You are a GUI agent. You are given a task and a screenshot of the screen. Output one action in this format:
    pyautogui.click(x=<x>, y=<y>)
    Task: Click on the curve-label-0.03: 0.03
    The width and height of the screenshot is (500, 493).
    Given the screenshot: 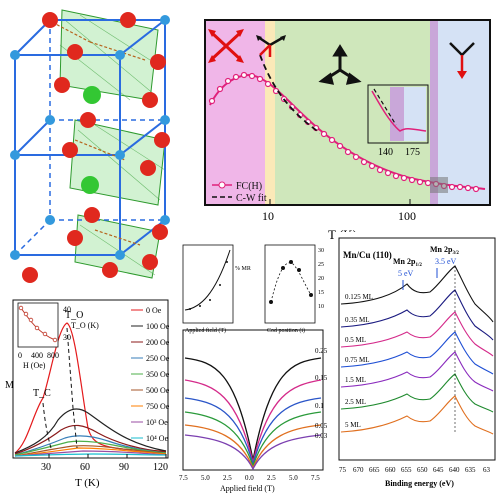 What is the action you would take?
    pyautogui.click(x=321, y=436)
    